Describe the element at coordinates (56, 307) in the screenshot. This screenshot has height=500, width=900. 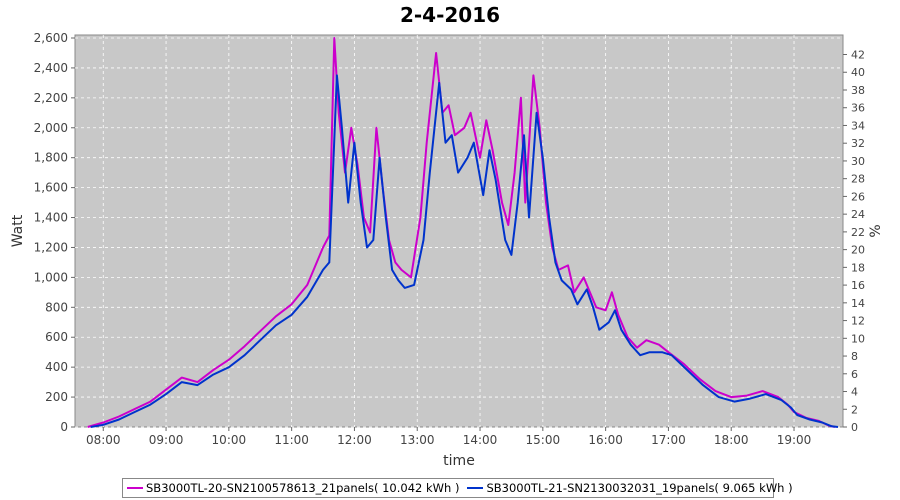
I see `y-tick-label: 800` at that location.